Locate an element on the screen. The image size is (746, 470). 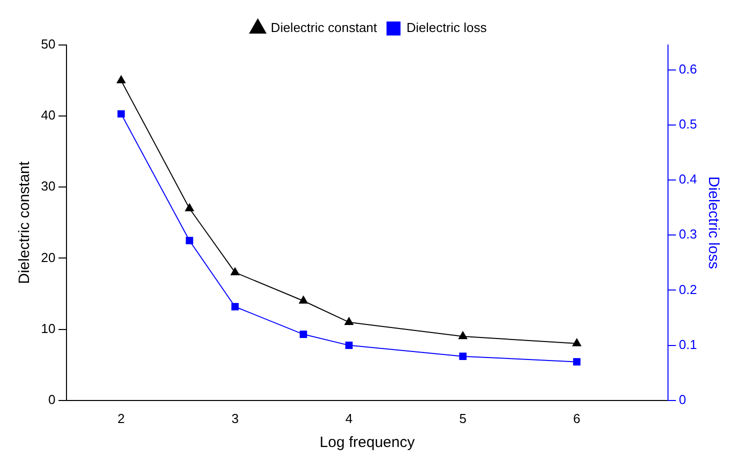
y2-tick-label: 0.3 is located at coordinates (688, 234).